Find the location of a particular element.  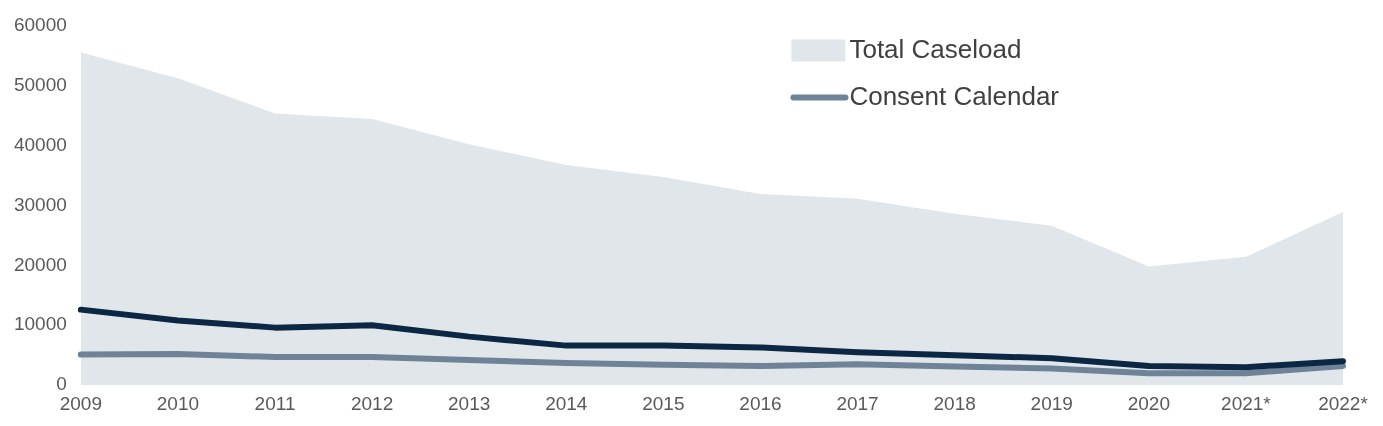

x-tick-label: 2020 is located at coordinates (1148, 403).